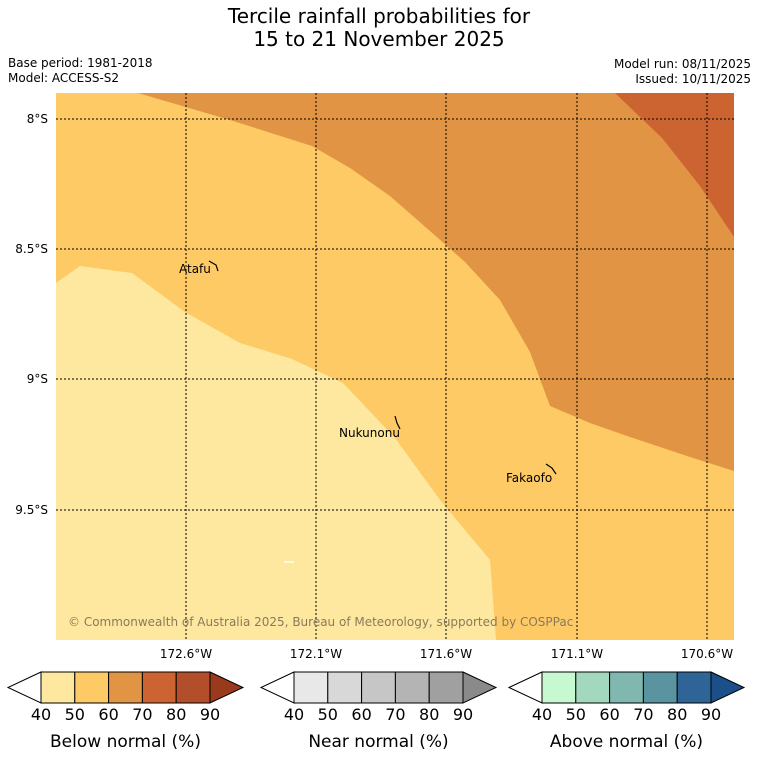 The height and width of the screenshot is (781, 758). I want to click on lat-label-8-5s: 8.5°S, so click(31, 249).